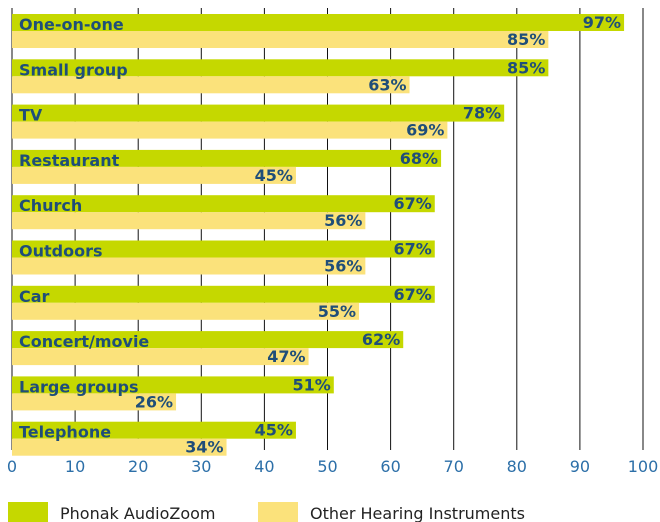  What do you see at coordinates (286, 356) in the screenshot?
I see `value-label-other: 47%` at bounding box center [286, 356].